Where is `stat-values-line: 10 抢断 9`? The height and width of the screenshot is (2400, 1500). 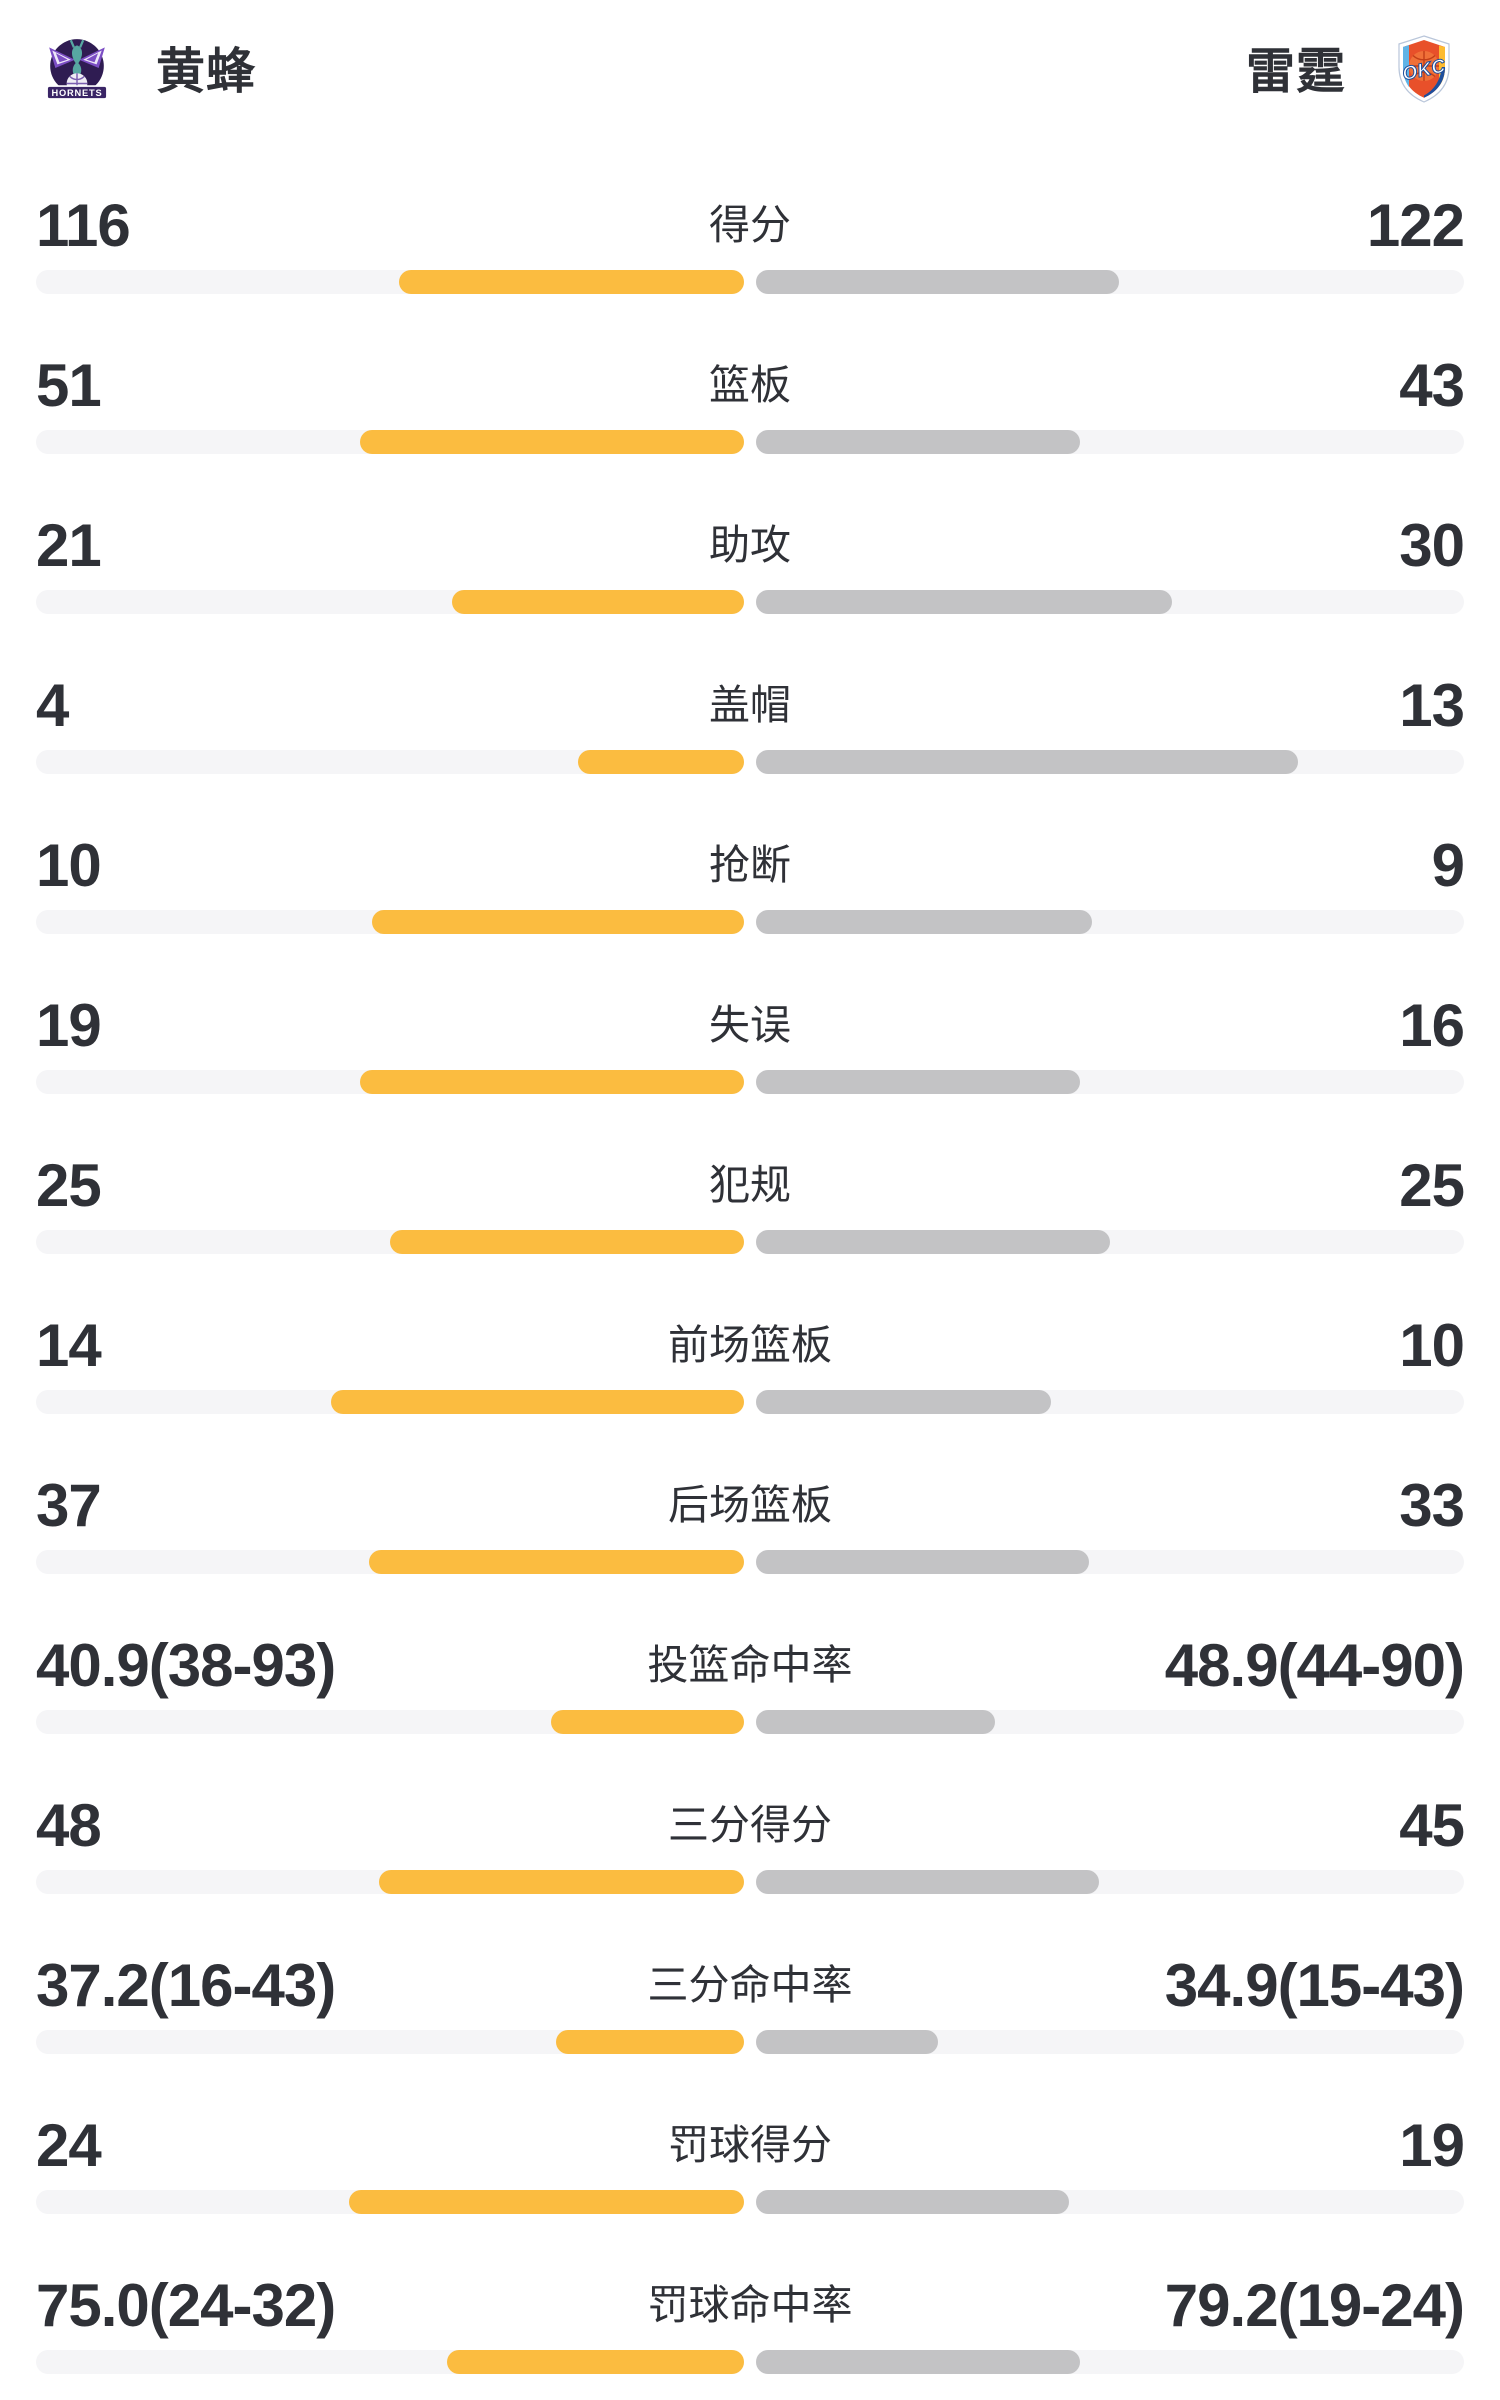 stat-values-line: 10 抢断 9 is located at coordinates (750, 866).